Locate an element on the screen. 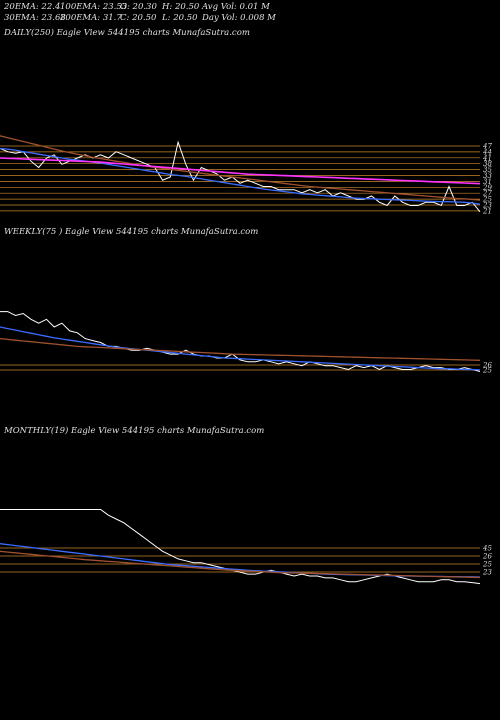  ema200-value: 200EMA: 31.7 is located at coordinates (91, 18).